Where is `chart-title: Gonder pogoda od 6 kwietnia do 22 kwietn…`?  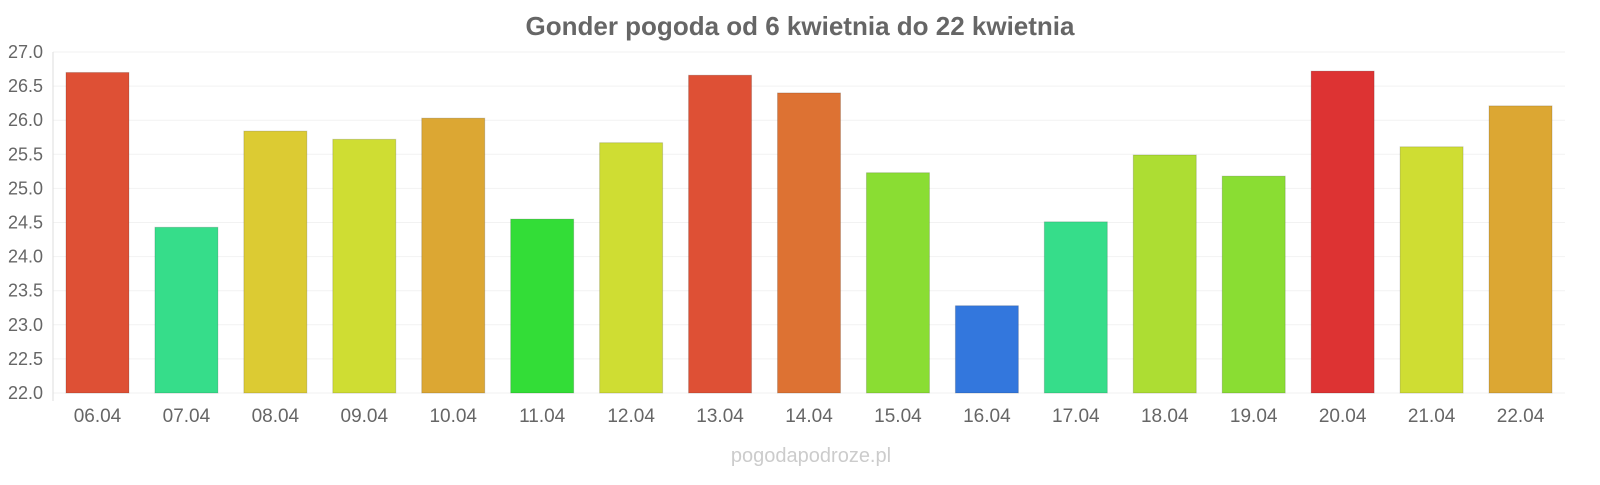 chart-title: Gonder pogoda od 6 kwietnia do 22 kwietn… is located at coordinates (801, 26).